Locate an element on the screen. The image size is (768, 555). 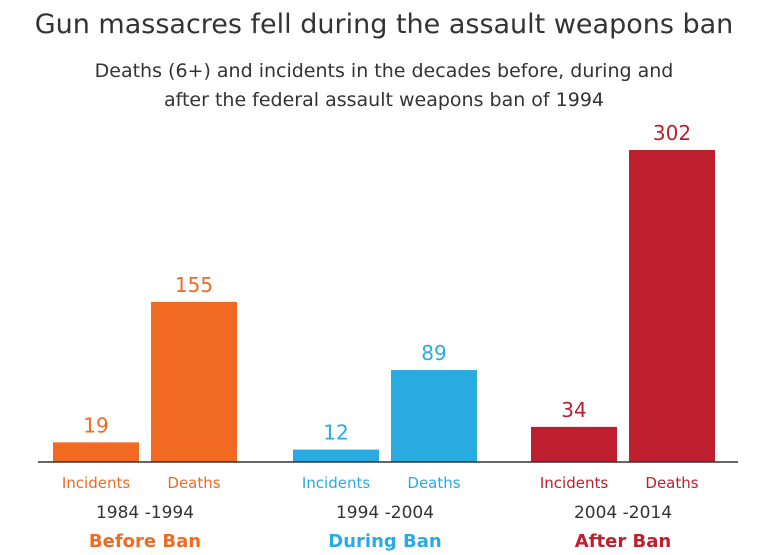
value-label-after-ban-deaths: 302 is located at coordinates (672, 133).